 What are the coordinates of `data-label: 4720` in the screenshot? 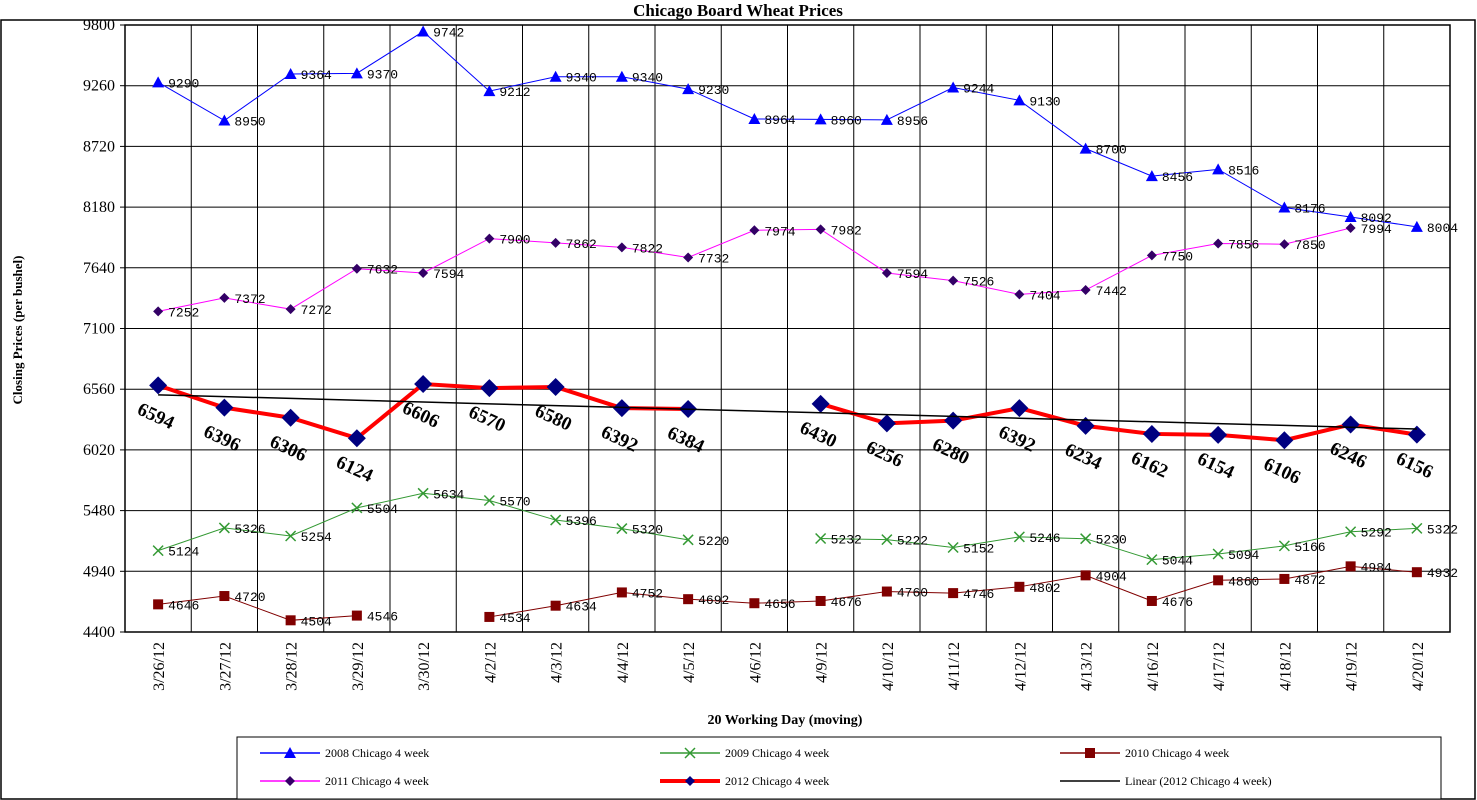 It's located at (249, 597).